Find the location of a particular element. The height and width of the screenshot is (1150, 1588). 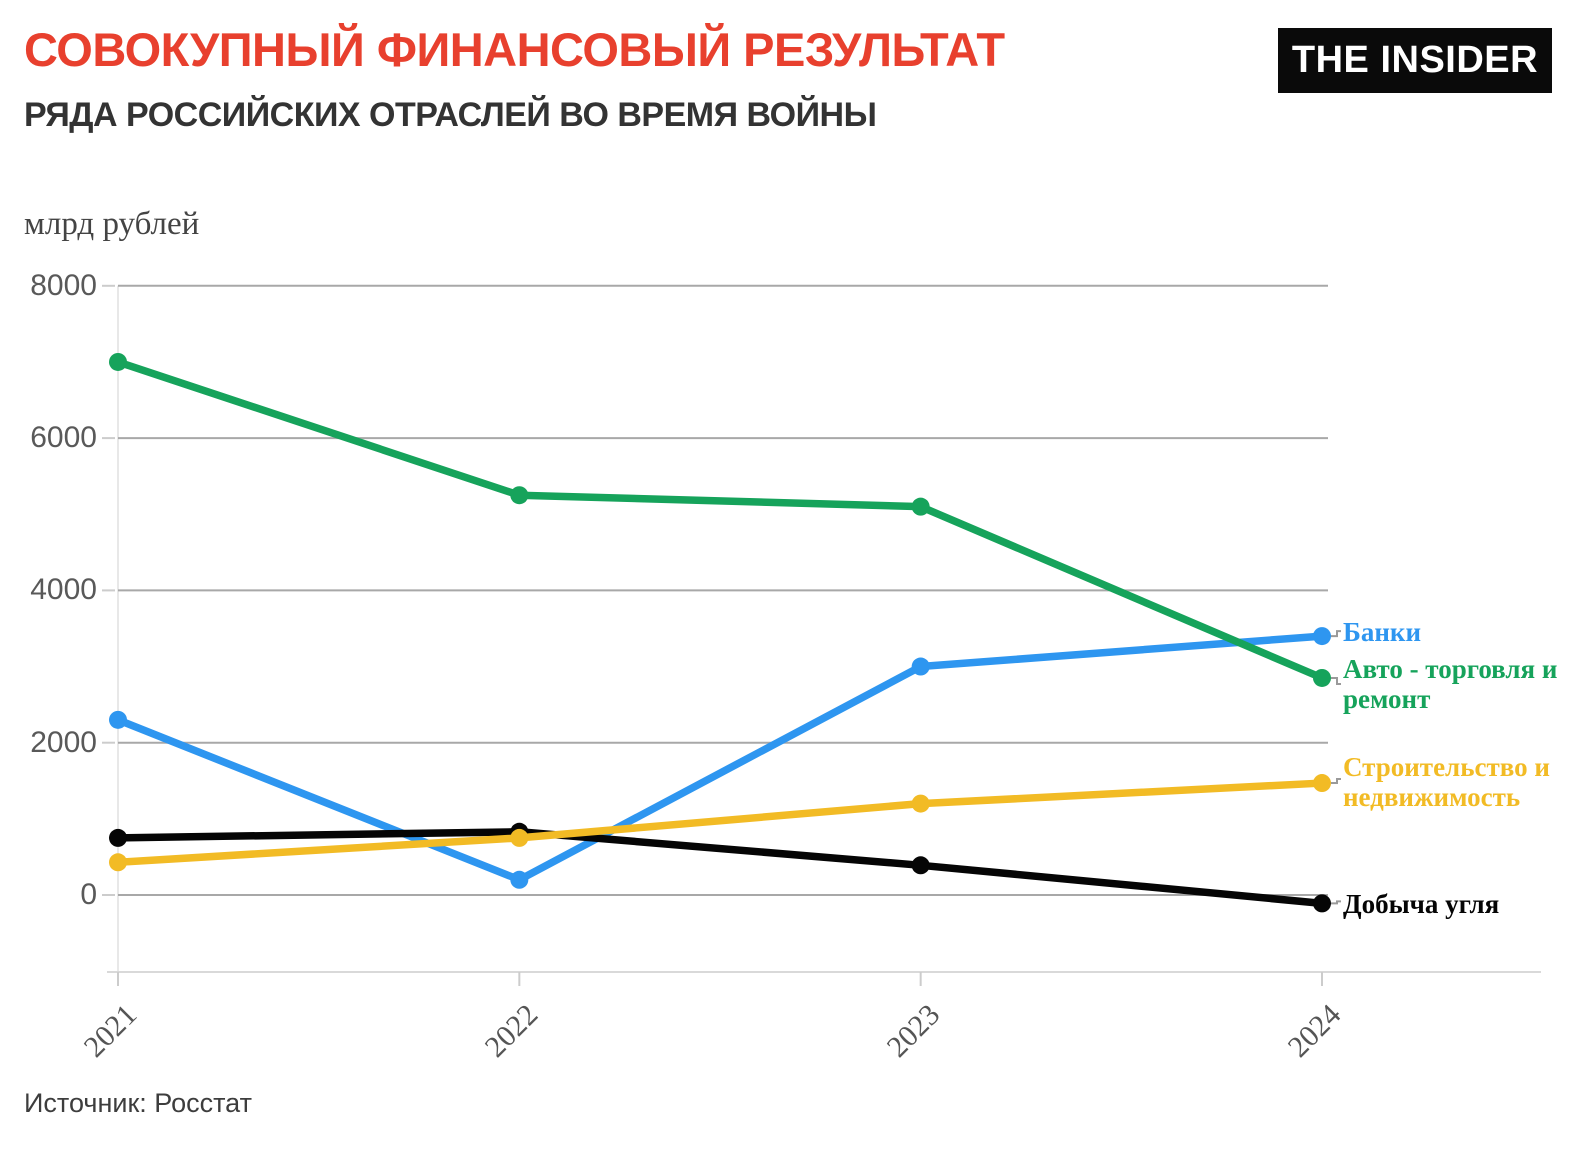

point-banks-2022 is located at coordinates (519, 879).